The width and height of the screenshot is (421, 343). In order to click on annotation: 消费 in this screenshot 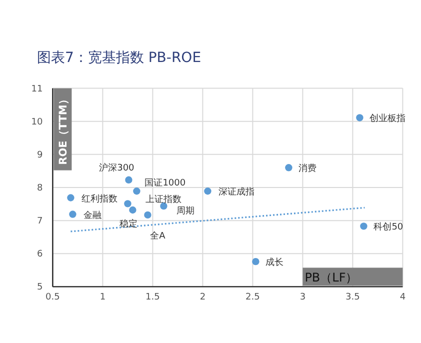, I will do `click(307, 168)`.